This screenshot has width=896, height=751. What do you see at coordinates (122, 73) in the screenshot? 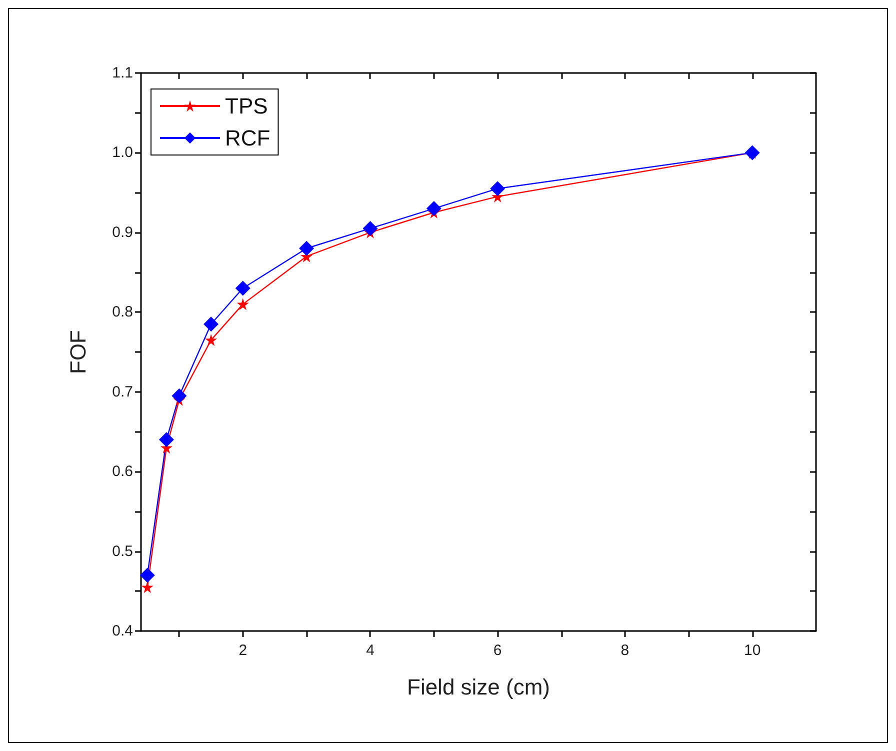
I see `y-tick-label: 1.1` at bounding box center [122, 73].